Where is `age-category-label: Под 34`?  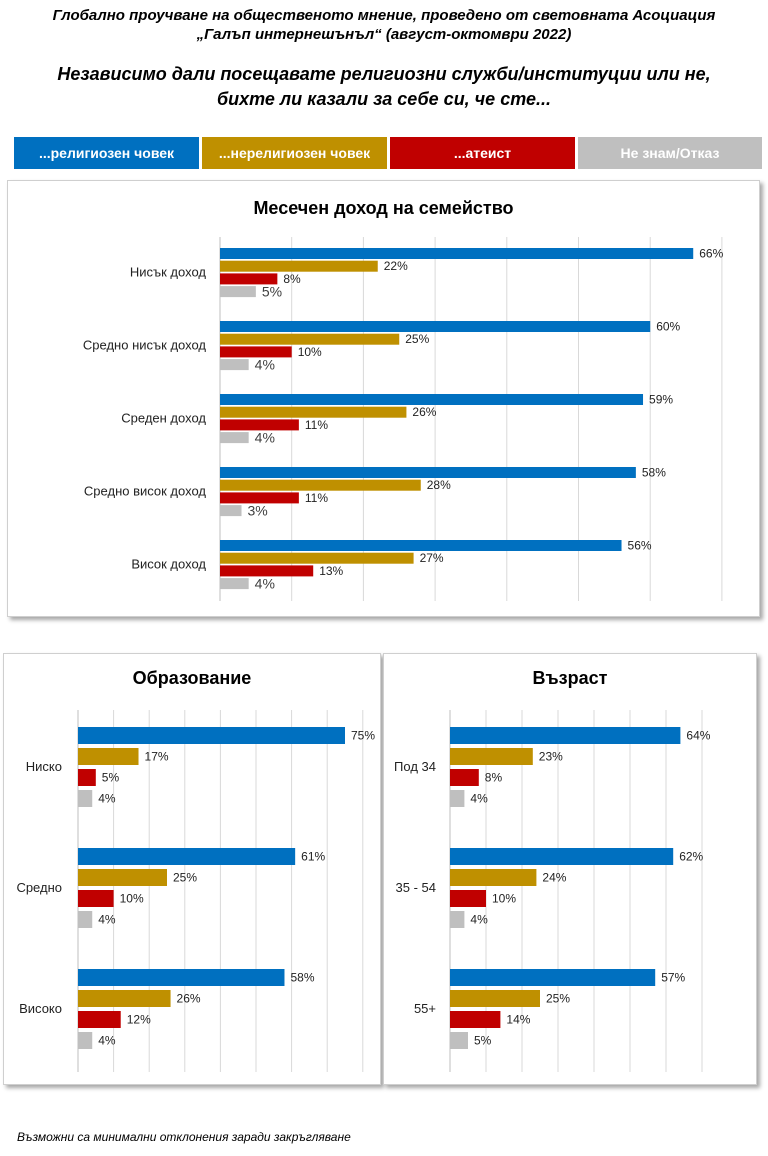
age-category-label: Под 34 is located at coordinates (415, 766).